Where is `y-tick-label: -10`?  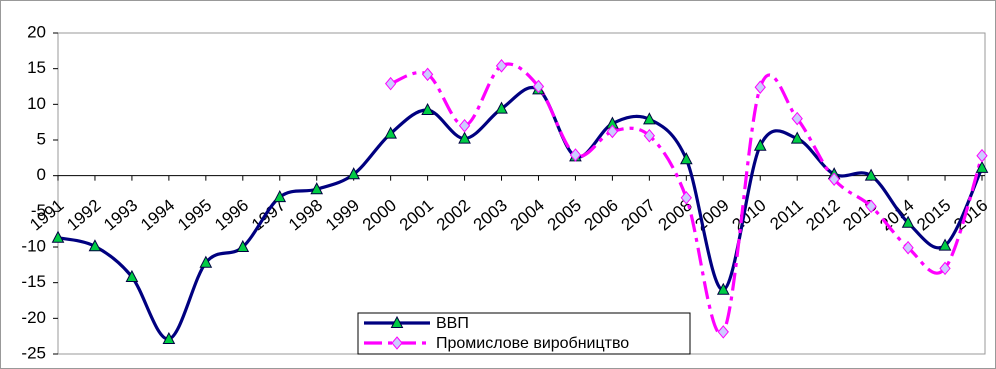
y-tick-label: -10 is located at coordinates (33, 245).